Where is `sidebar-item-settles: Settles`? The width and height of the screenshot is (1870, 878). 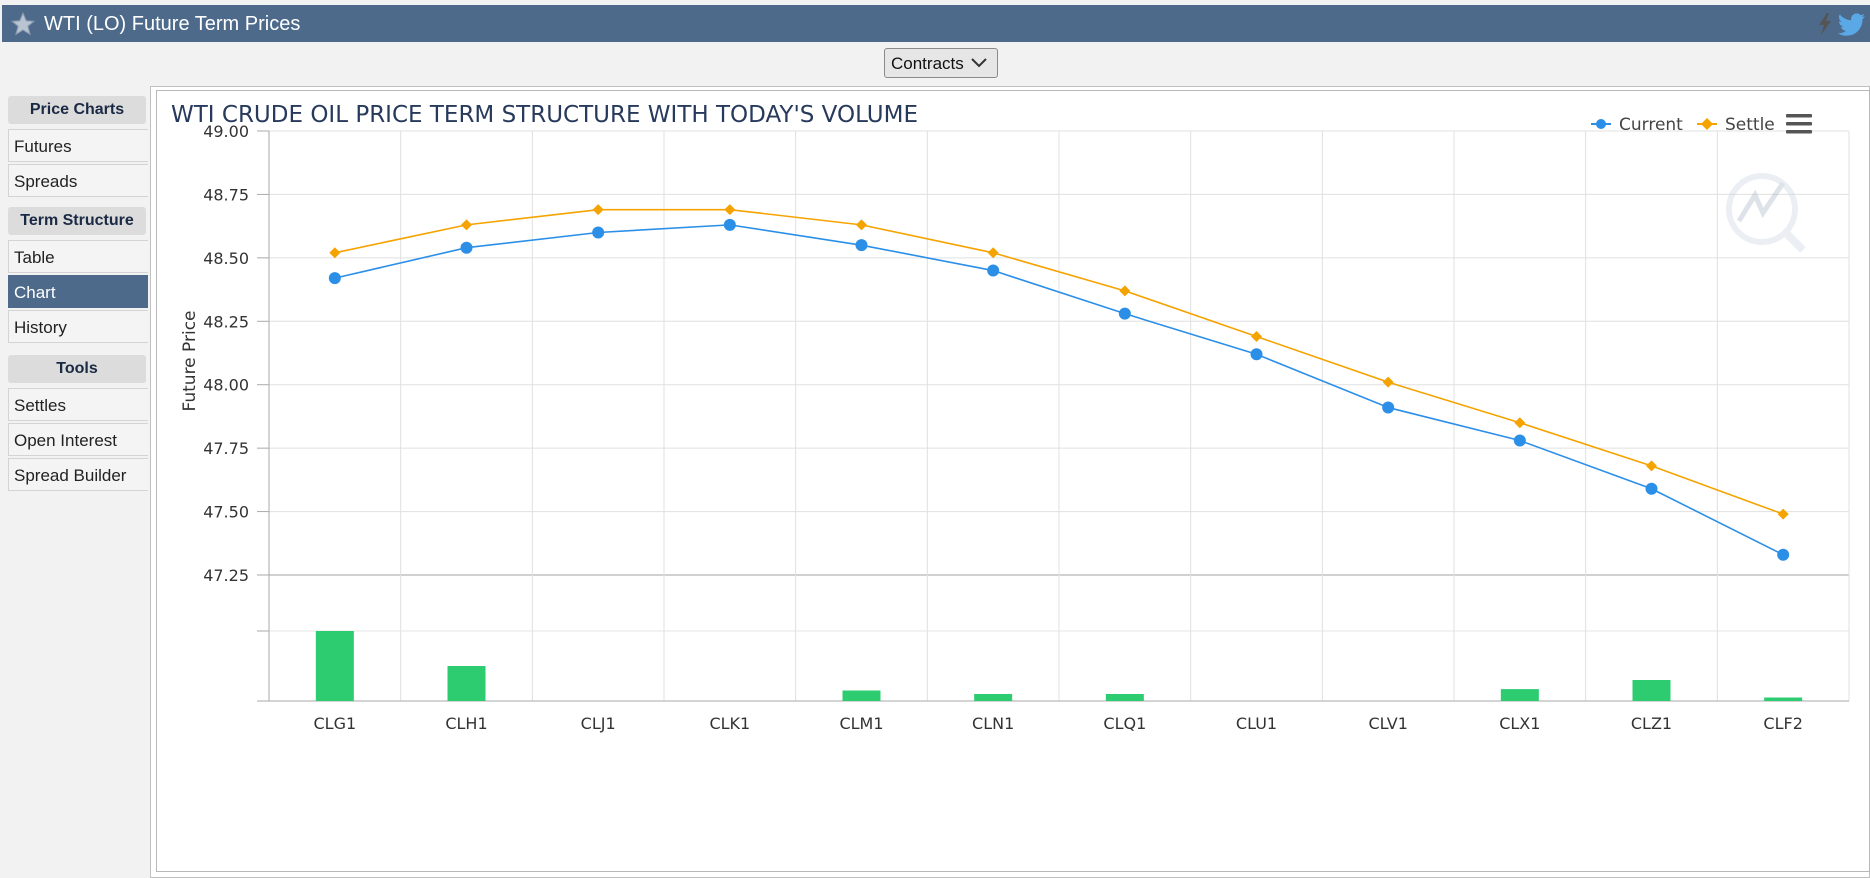
sidebar-item-settles: Settles is located at coordinates (78, 404).